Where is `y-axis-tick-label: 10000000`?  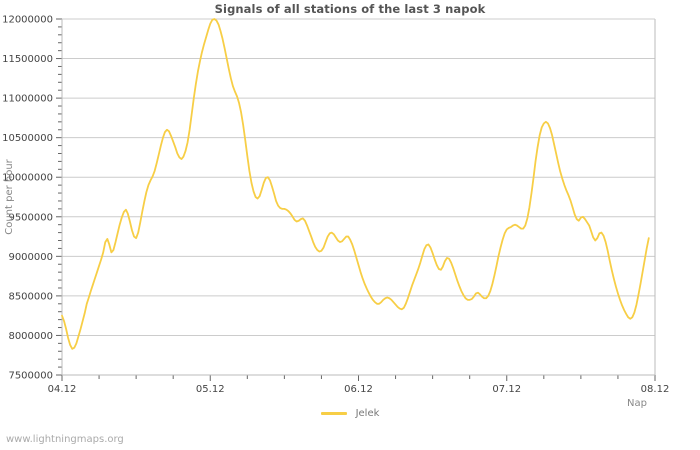 y-axis-tick-label: 10000000 is located at coordinates (27, 178).